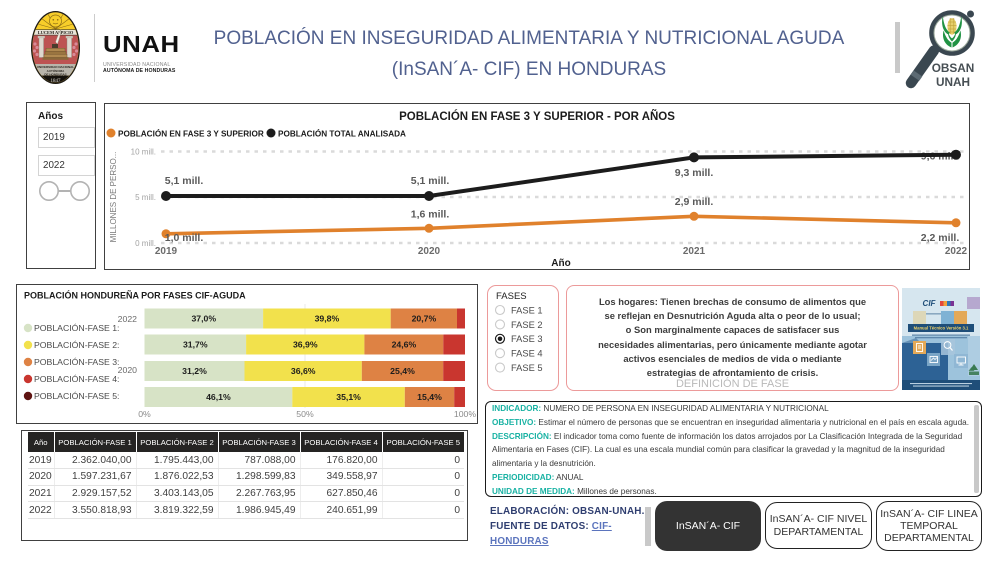 This screenshot has height=564, width=1000. I want to click on svg-text: CIF, so click(930, 303).